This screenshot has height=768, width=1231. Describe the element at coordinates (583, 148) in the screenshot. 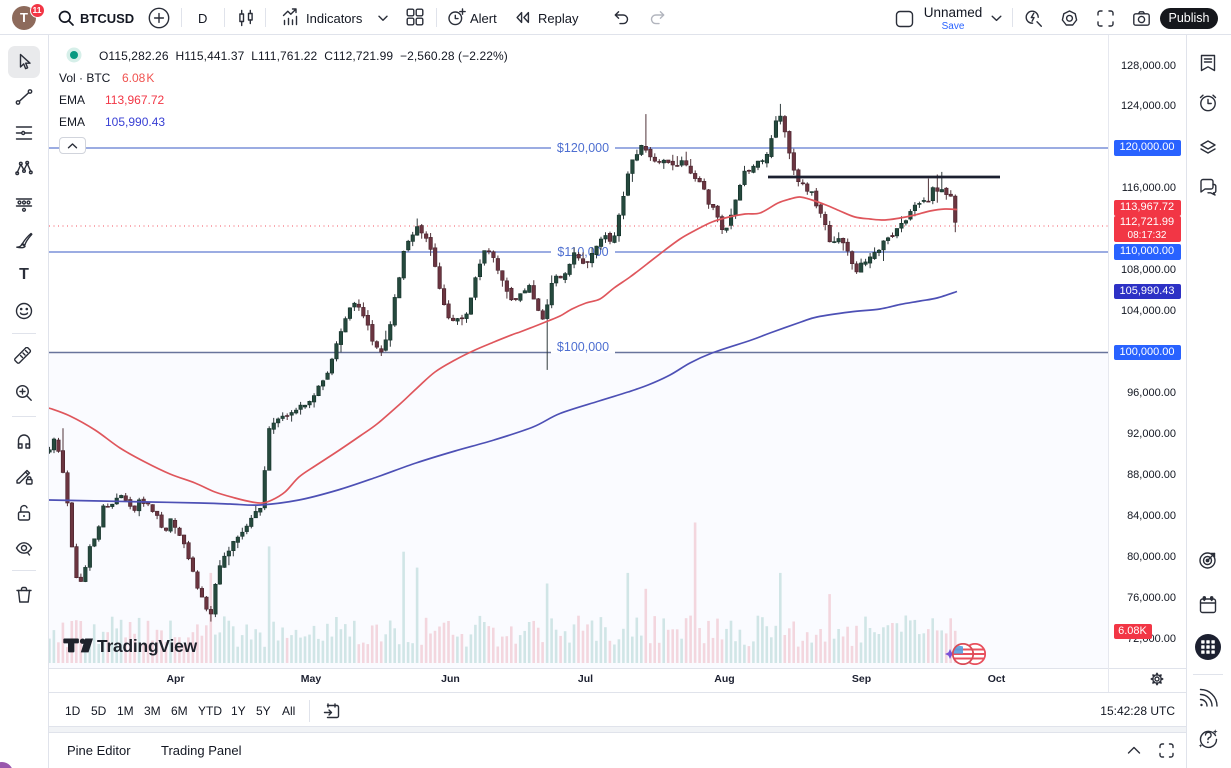

I see `svg-text: $120,000` at that location.